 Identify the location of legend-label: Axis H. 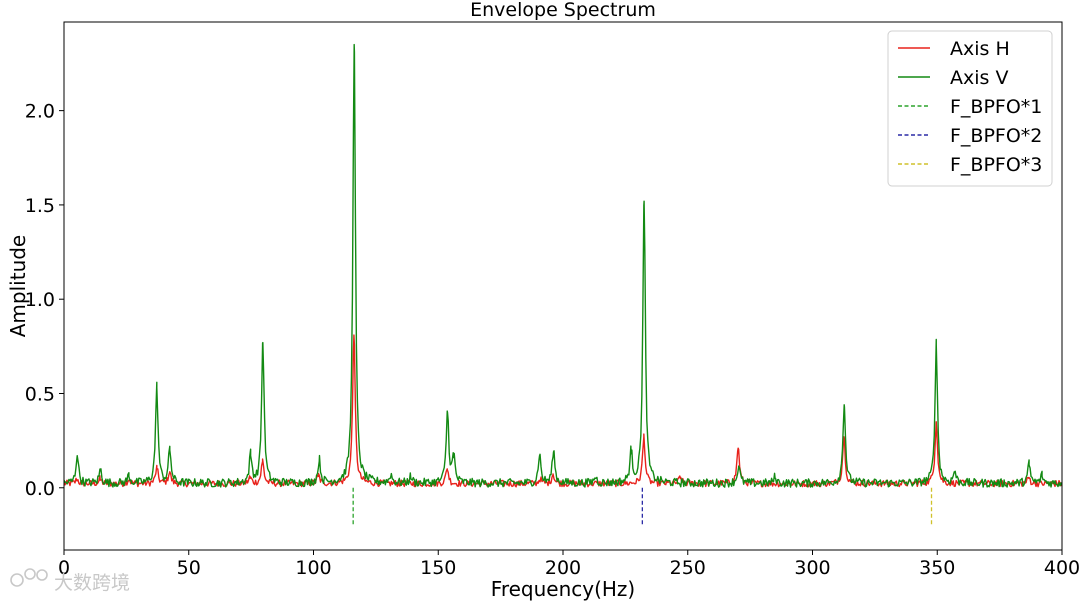
(980, 49).